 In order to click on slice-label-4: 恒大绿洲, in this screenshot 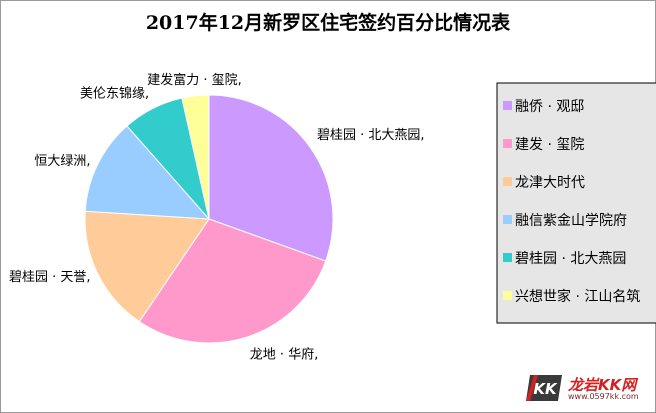, I will do `click(62, 161)`.